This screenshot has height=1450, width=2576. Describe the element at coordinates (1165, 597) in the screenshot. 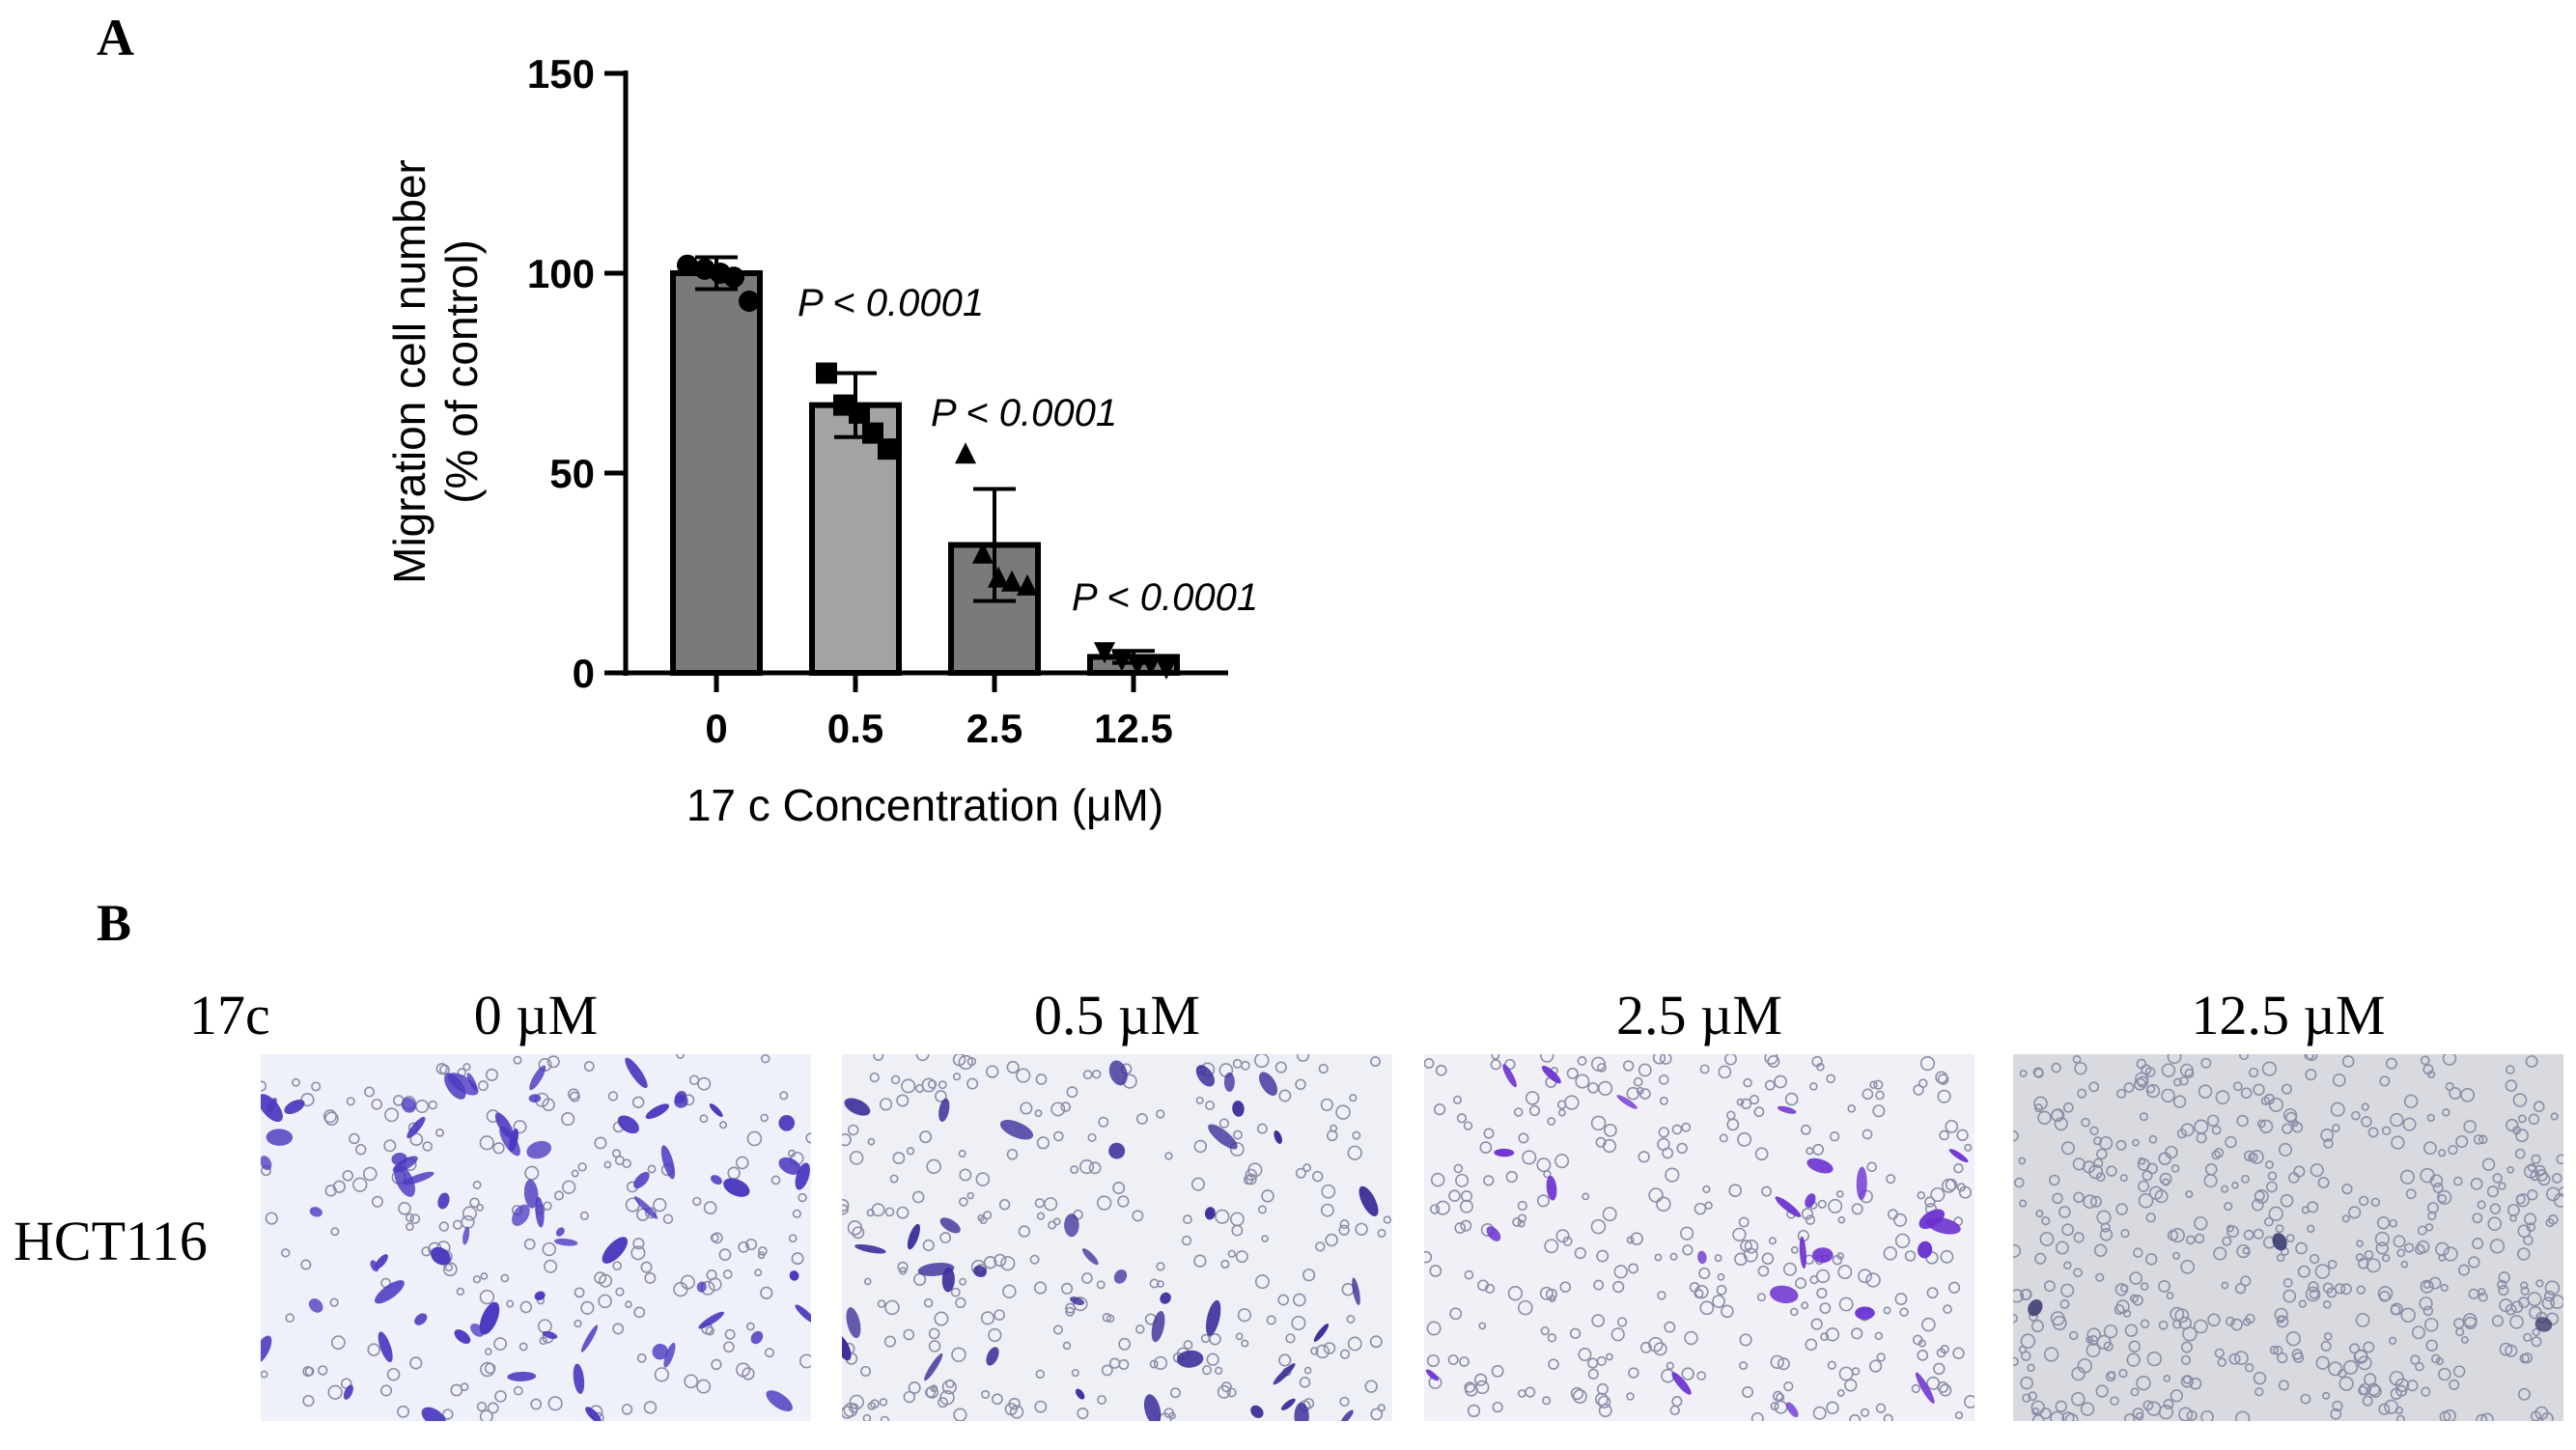

I see `p-value-annotation-3: P < 0.0001` at that location.